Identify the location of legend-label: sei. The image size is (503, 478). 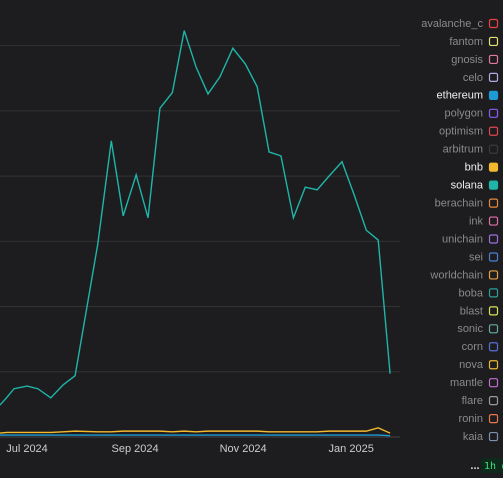
(476, 257).